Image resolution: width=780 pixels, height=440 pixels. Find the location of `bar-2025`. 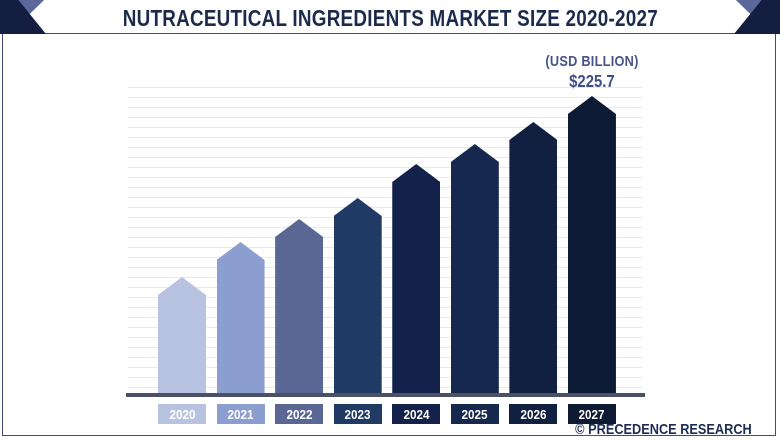

bar-2025 is located at coordinates (474, 269).